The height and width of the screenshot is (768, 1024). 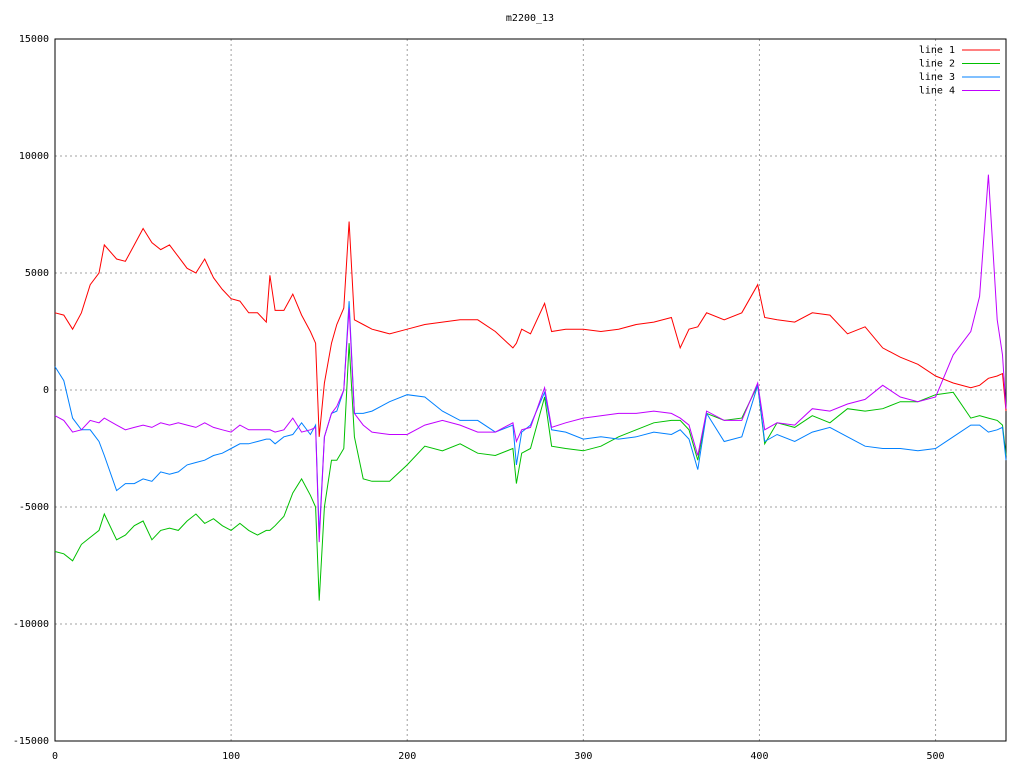 I want to click on x-tick-label: 0, so click(x=55, y=756).